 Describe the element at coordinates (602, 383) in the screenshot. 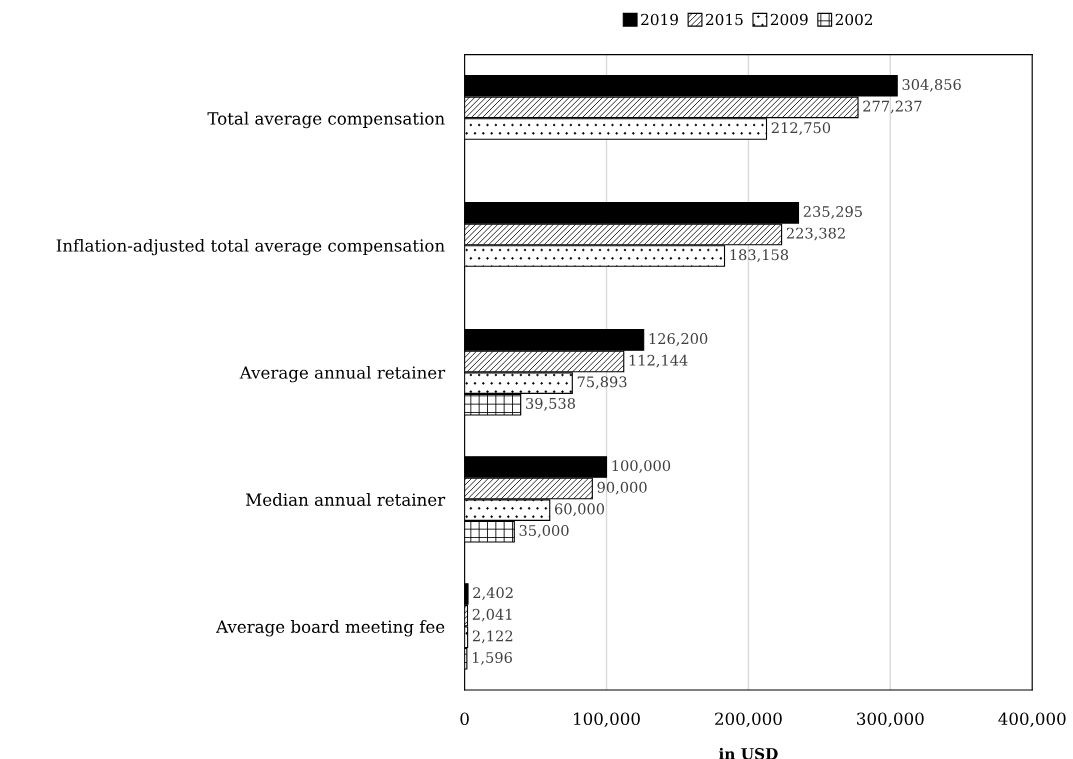

I see `data-label: 75,893` at that location.